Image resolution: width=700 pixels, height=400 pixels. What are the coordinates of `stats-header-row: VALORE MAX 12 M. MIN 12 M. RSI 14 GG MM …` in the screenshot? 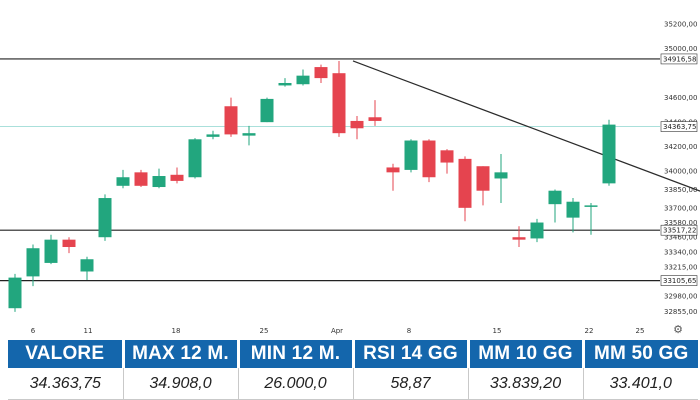 It's located at (353, 354).